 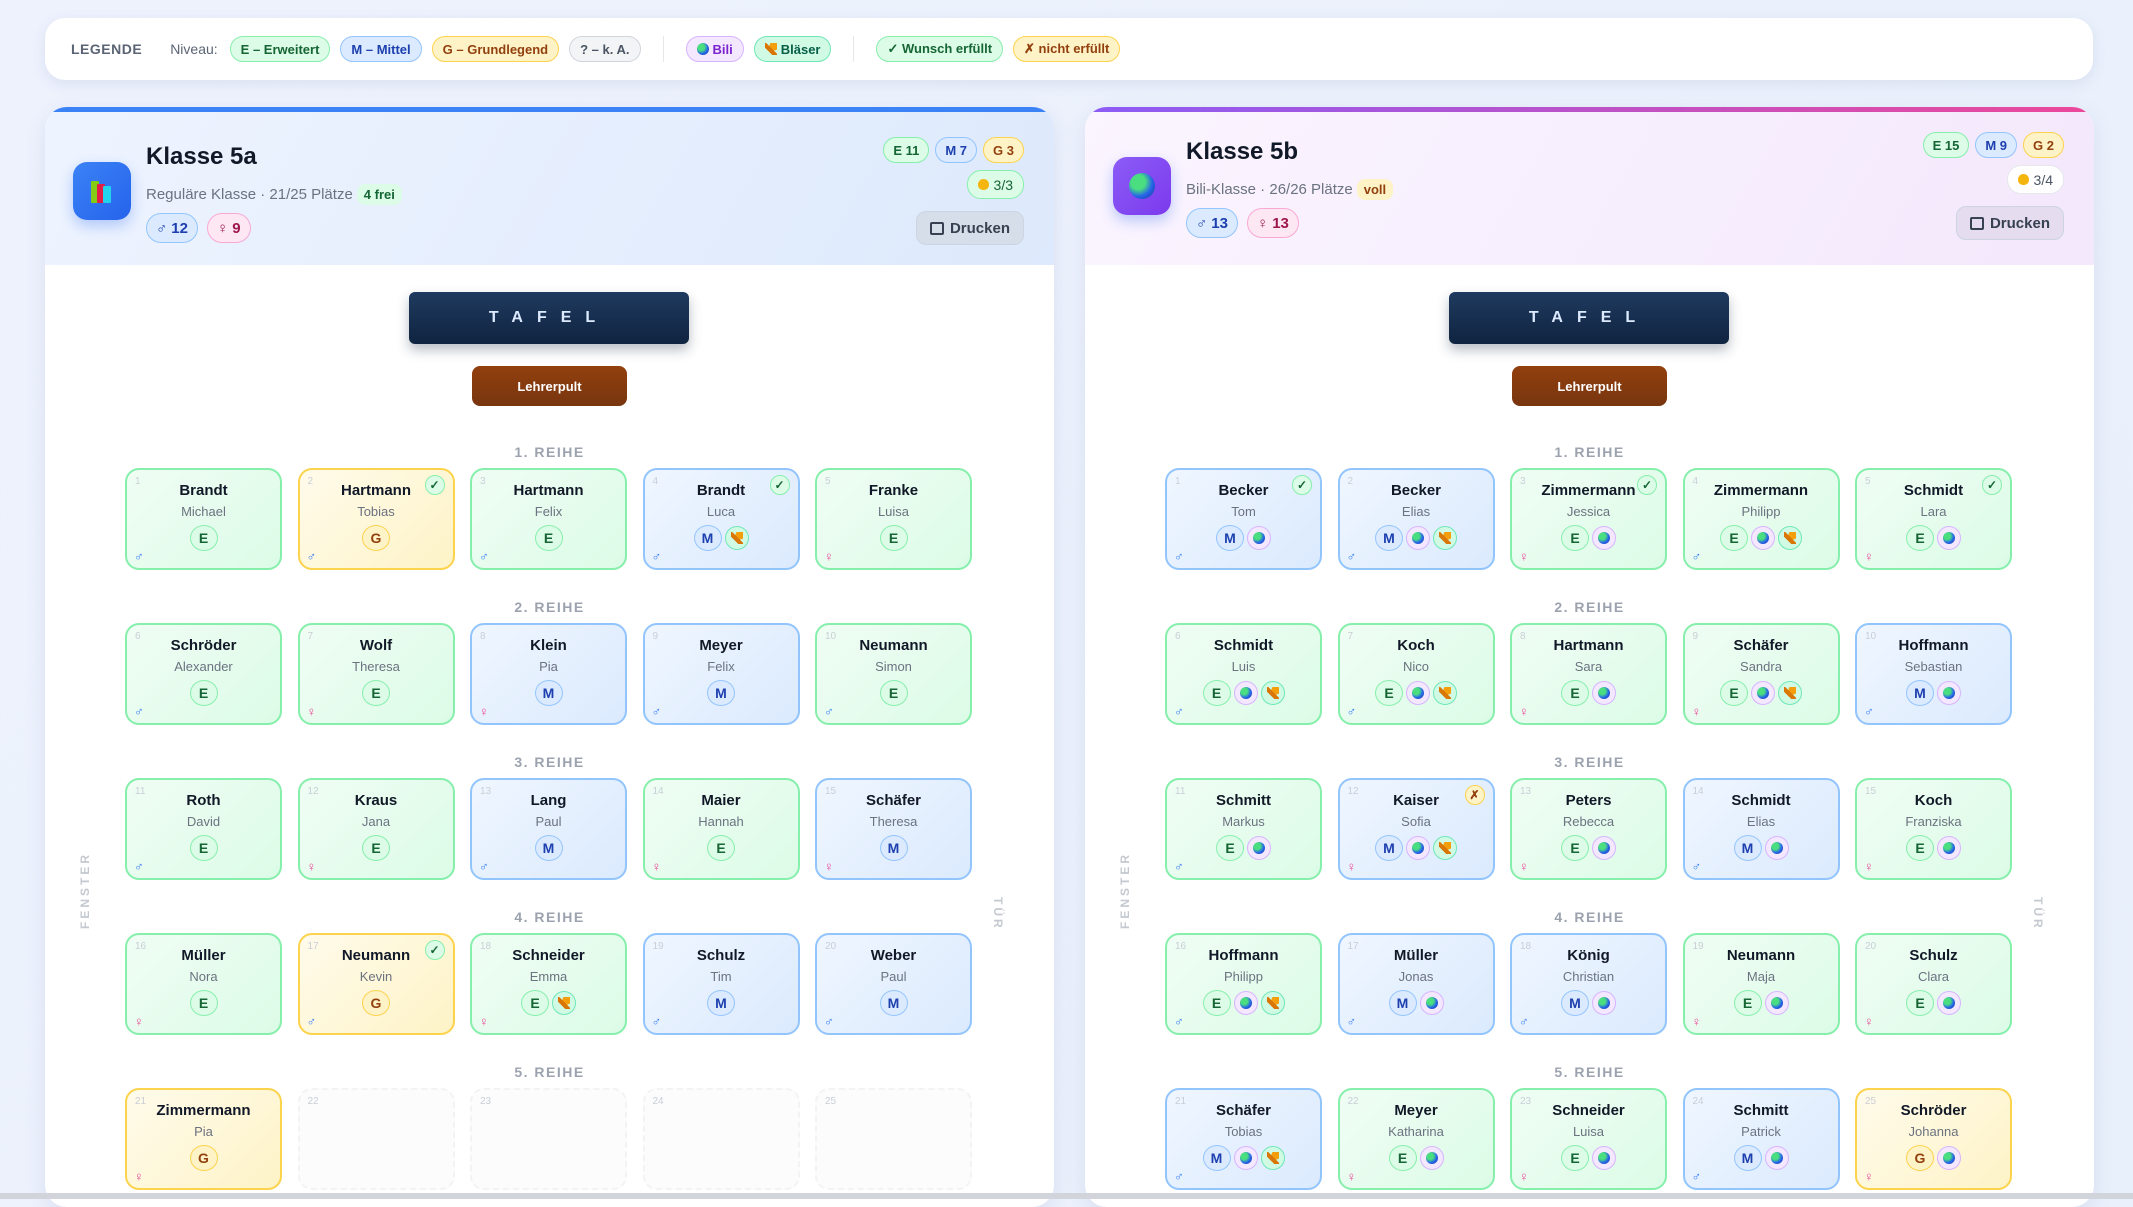 I want to click on student-card: 6 Schmidt Luis E ♂, so click(x=1243, y=674).